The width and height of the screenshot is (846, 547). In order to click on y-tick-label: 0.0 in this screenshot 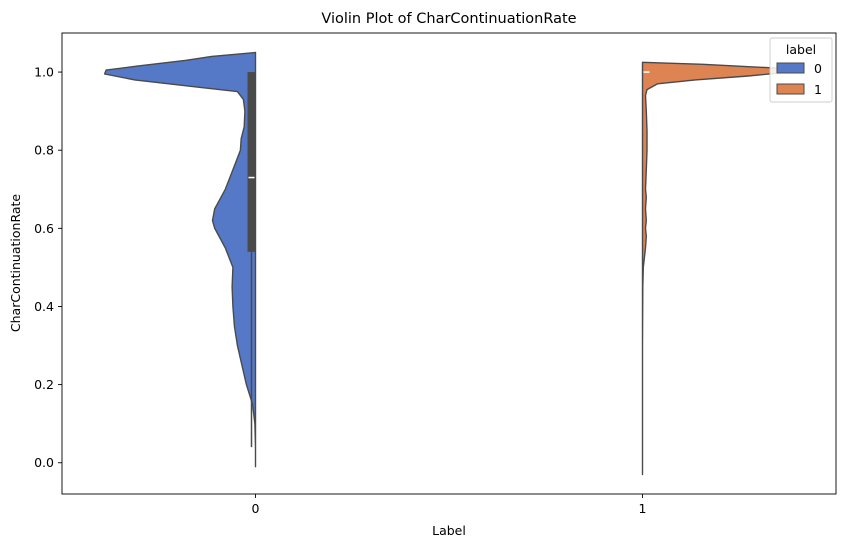, I will do `click(44, 462)`.